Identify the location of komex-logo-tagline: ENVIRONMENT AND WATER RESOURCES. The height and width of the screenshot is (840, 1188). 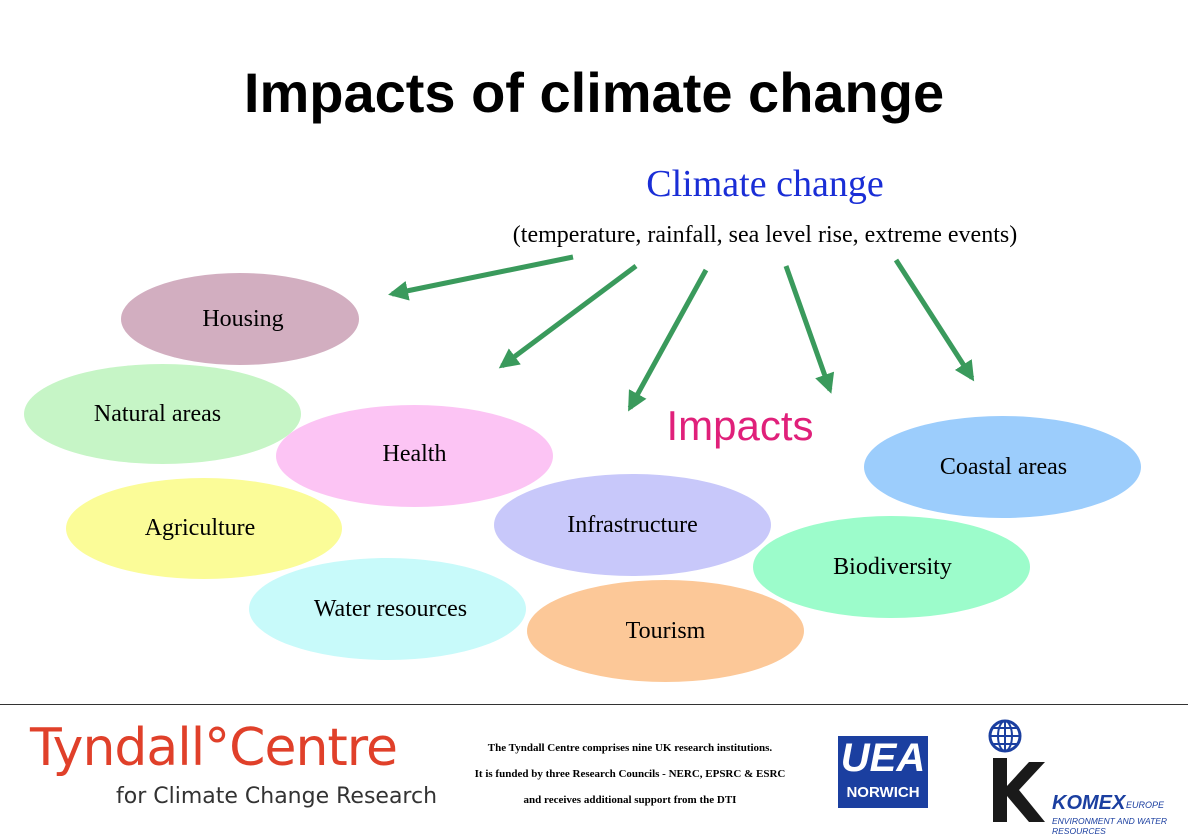
(1110, 826).